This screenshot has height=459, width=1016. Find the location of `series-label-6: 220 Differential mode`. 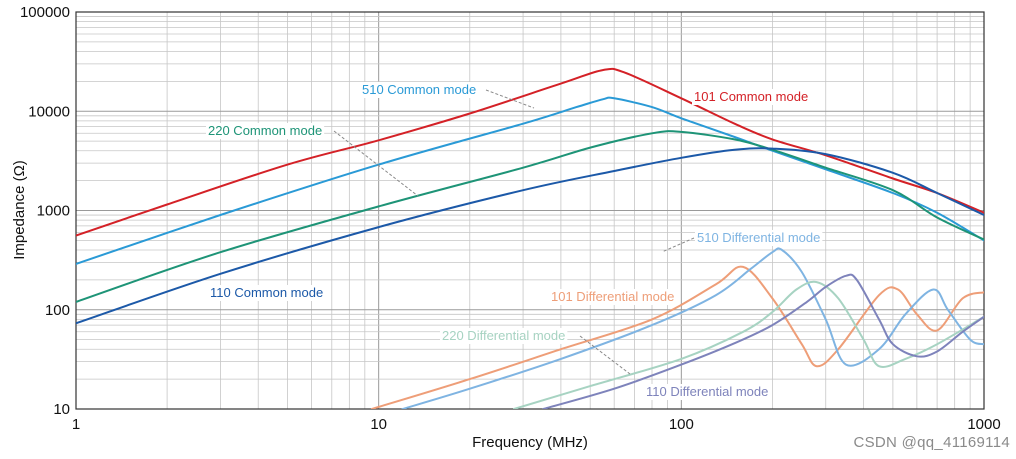

series-label-6: 220 Differential mode is located at coordinates (503, 335).